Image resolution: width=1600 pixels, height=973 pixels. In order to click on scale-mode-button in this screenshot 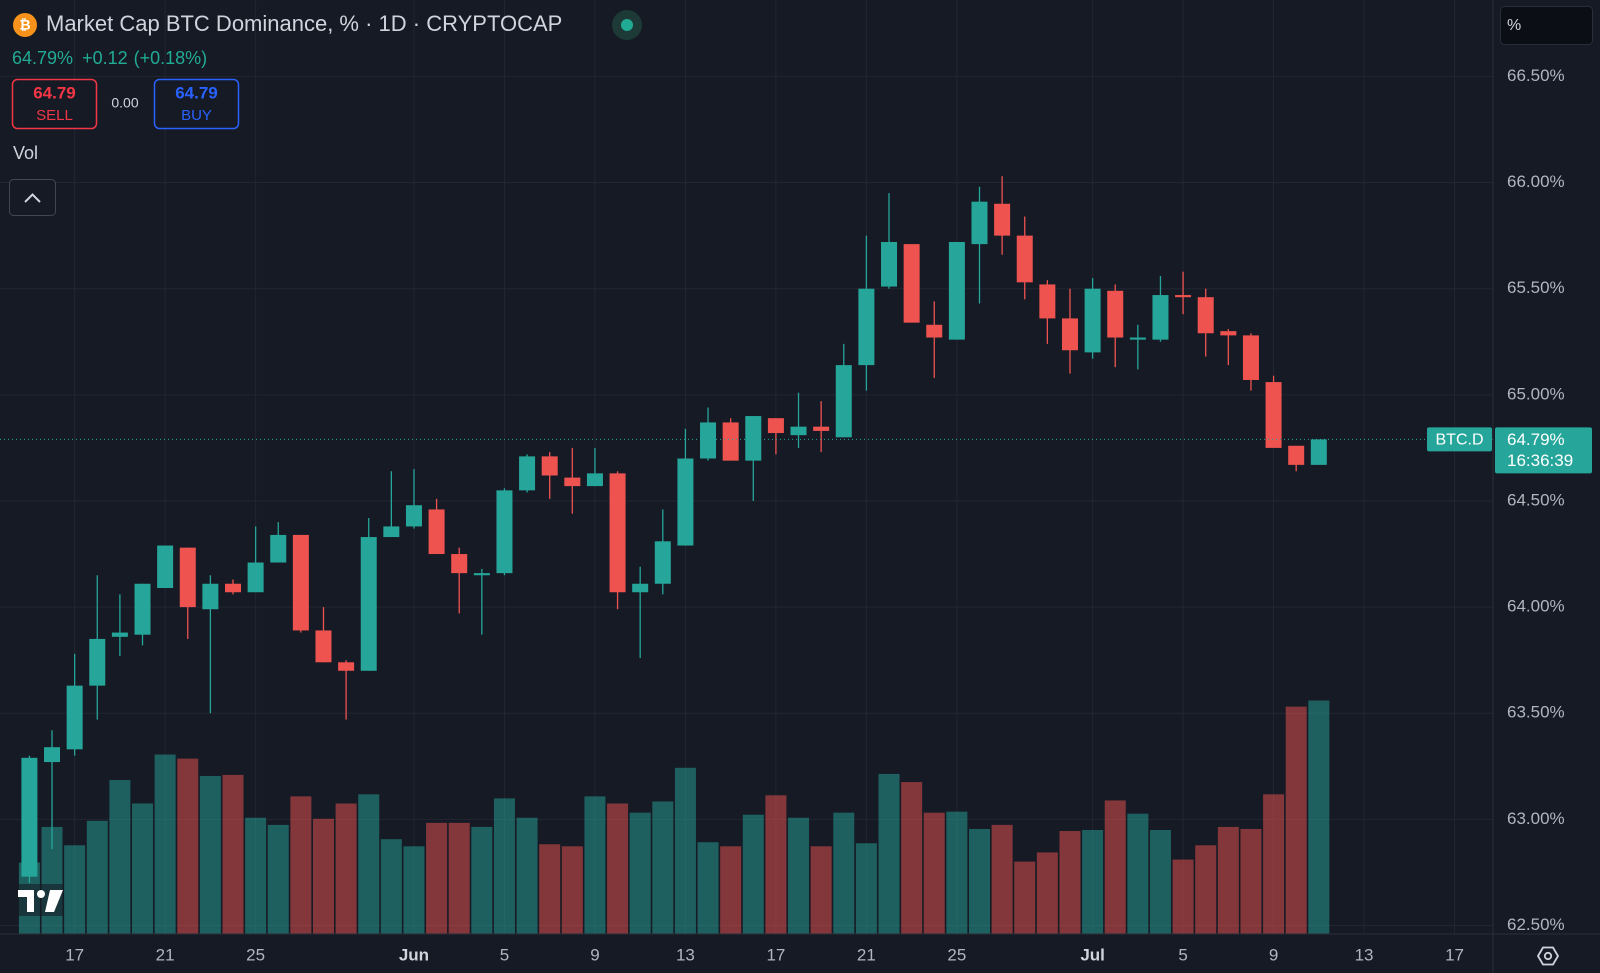, I will do `click(1546, 25)`.